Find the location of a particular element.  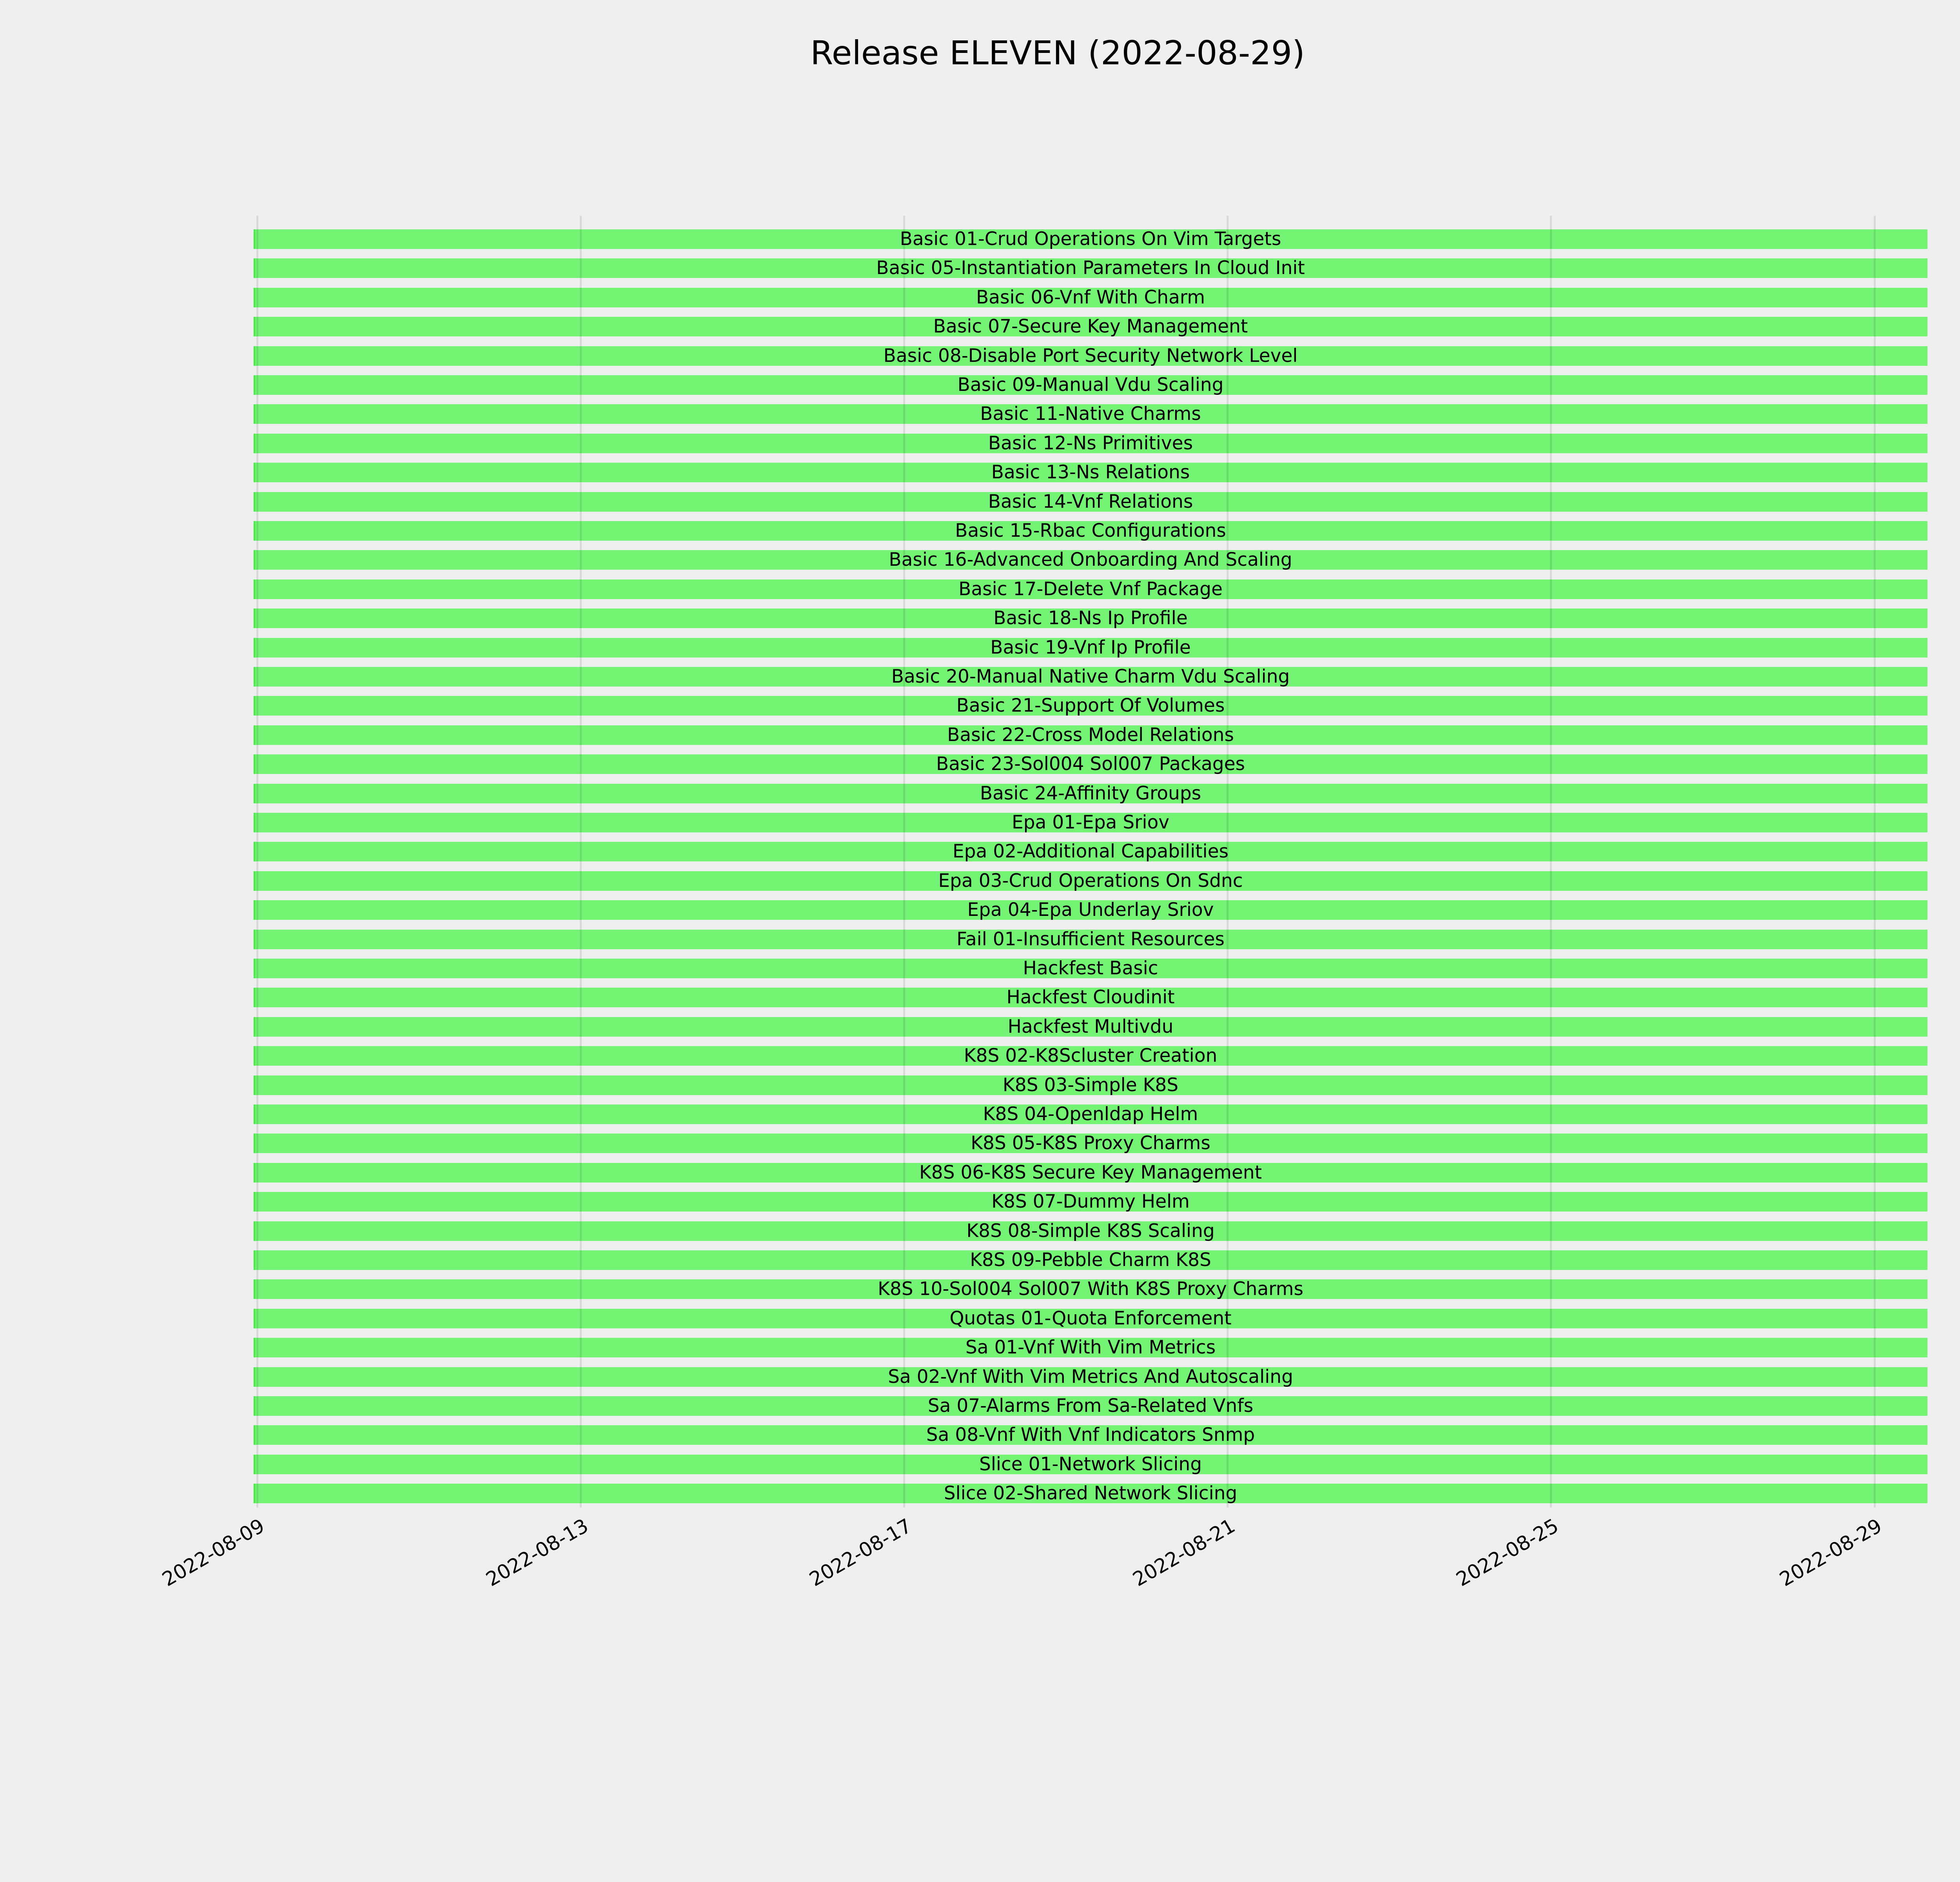

gantt-bar-label: Basic 20-Manual Native Charm Vdu Scaling is located at coordinates (1090, 676).